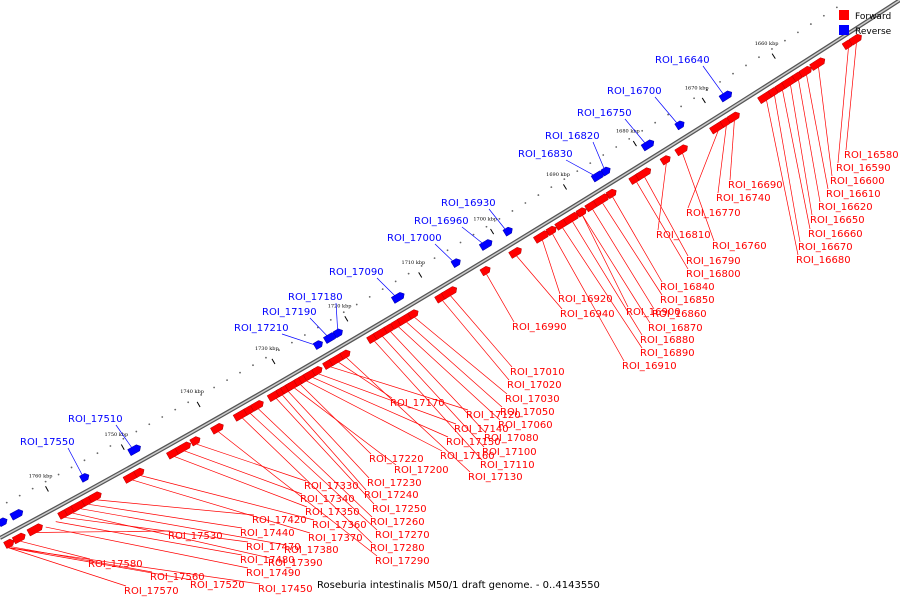 The image size is (900, 600). What do you see at coordinates (539, 327) in the screenshot?
I see `forward-gene-label: ROI_16990` at bounding box center [539, 327].